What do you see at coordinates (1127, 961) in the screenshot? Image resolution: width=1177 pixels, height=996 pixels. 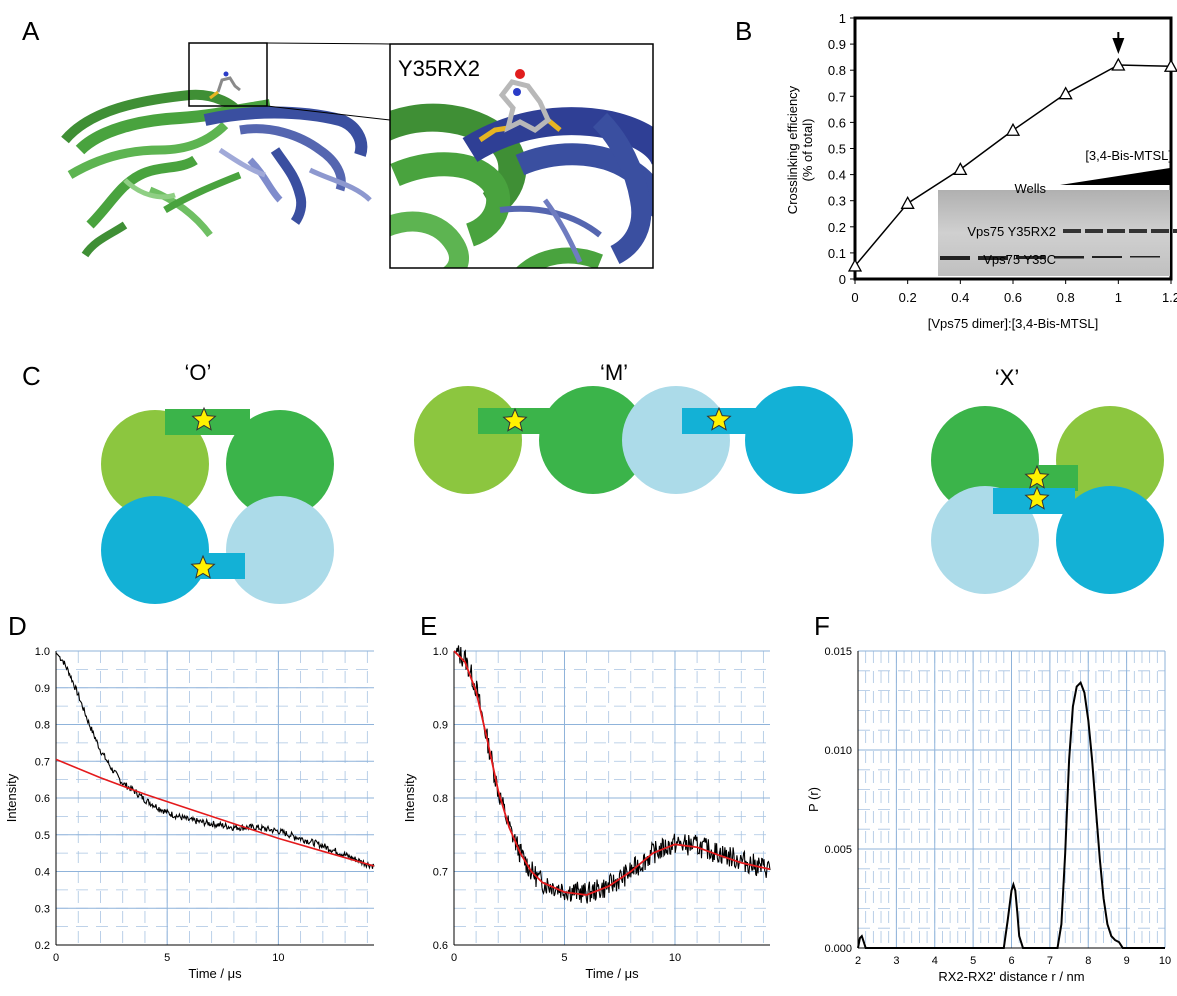 I see `x-tick-label: 9` at bounding box center [1127, 961].